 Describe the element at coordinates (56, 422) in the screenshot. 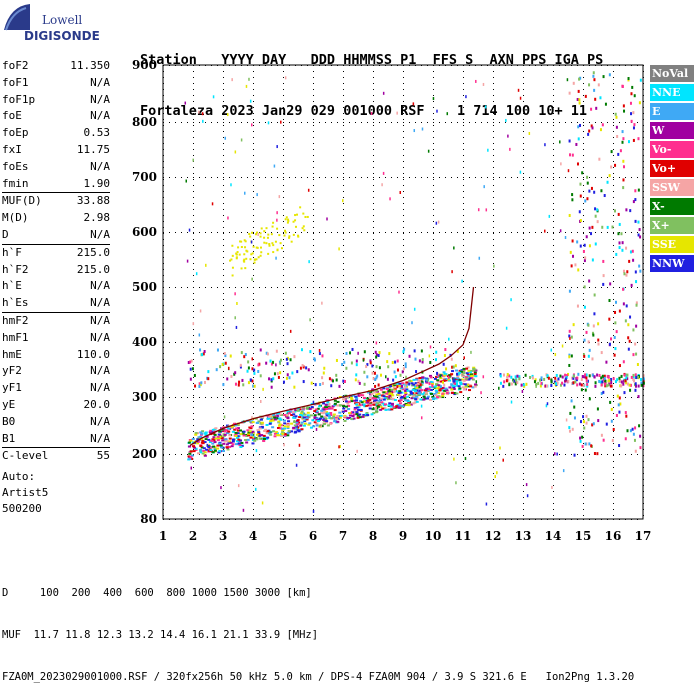

I see `param-row: B0 N/A` at that location.